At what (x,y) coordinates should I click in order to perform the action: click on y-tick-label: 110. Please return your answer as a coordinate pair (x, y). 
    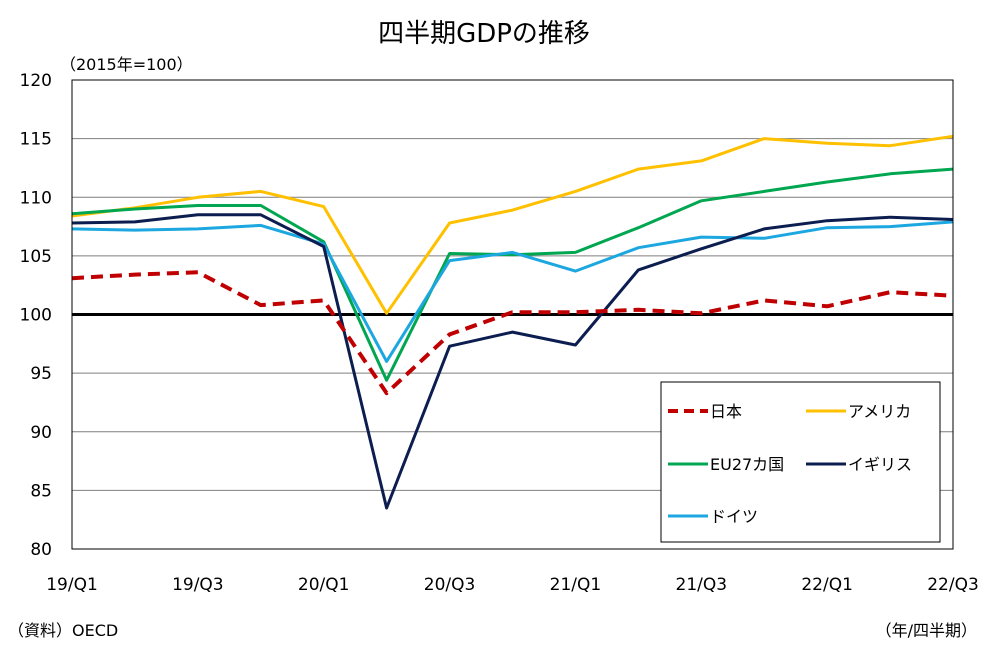
    Looking at the image, I should click on (36, 198).